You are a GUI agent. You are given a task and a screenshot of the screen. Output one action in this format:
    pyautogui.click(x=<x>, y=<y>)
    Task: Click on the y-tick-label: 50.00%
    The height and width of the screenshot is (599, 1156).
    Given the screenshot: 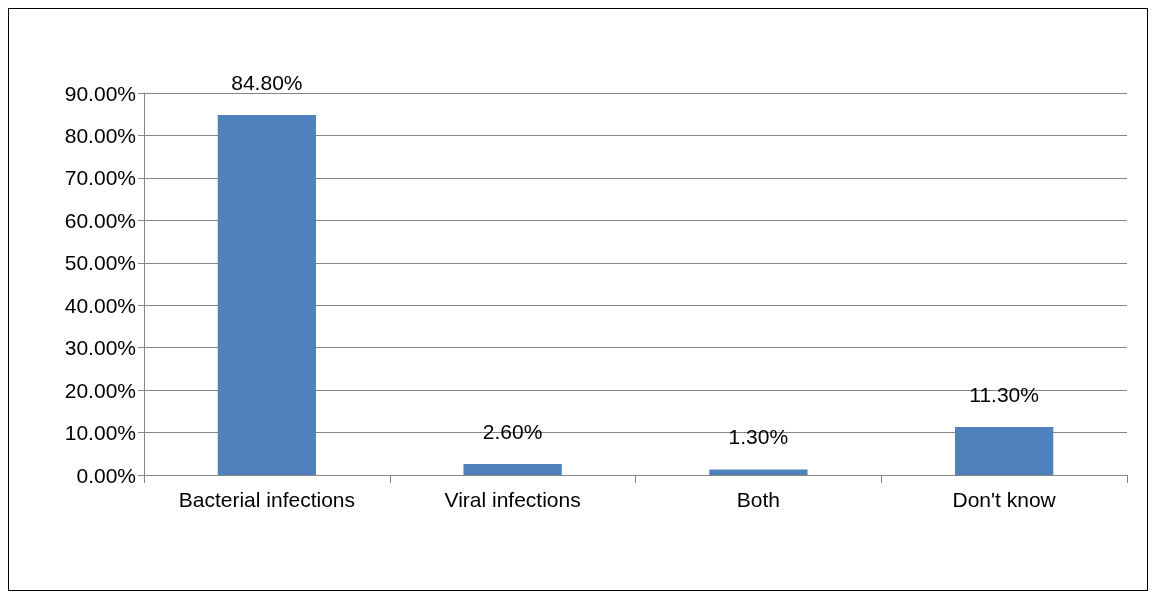 What is the action you would take?
    pyautogui.click(x=100, y=263)
    